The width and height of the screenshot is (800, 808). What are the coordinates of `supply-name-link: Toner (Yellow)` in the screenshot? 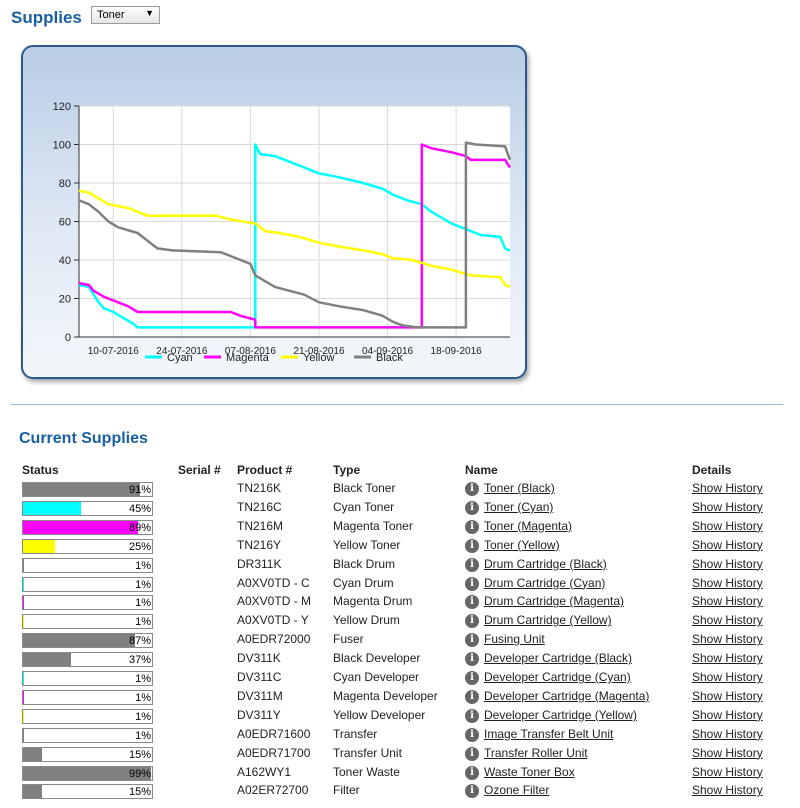 It's located at (522, 544).